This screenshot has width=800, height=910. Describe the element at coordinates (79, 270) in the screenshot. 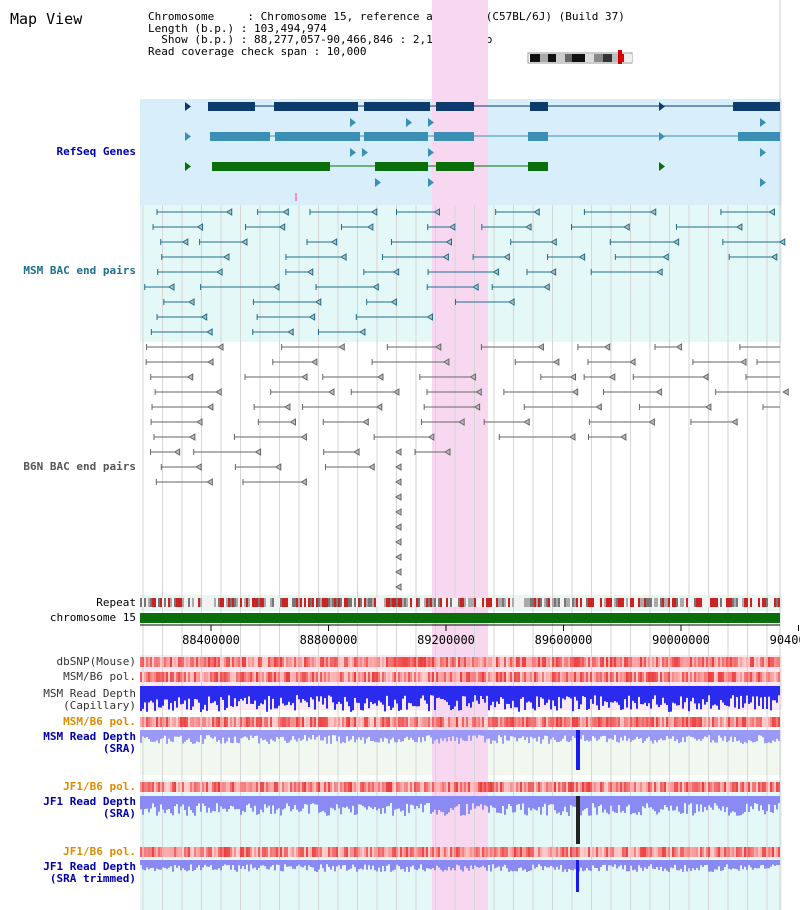

I see `msm-bac-track-label: MSM BAC end pairs` at that location.